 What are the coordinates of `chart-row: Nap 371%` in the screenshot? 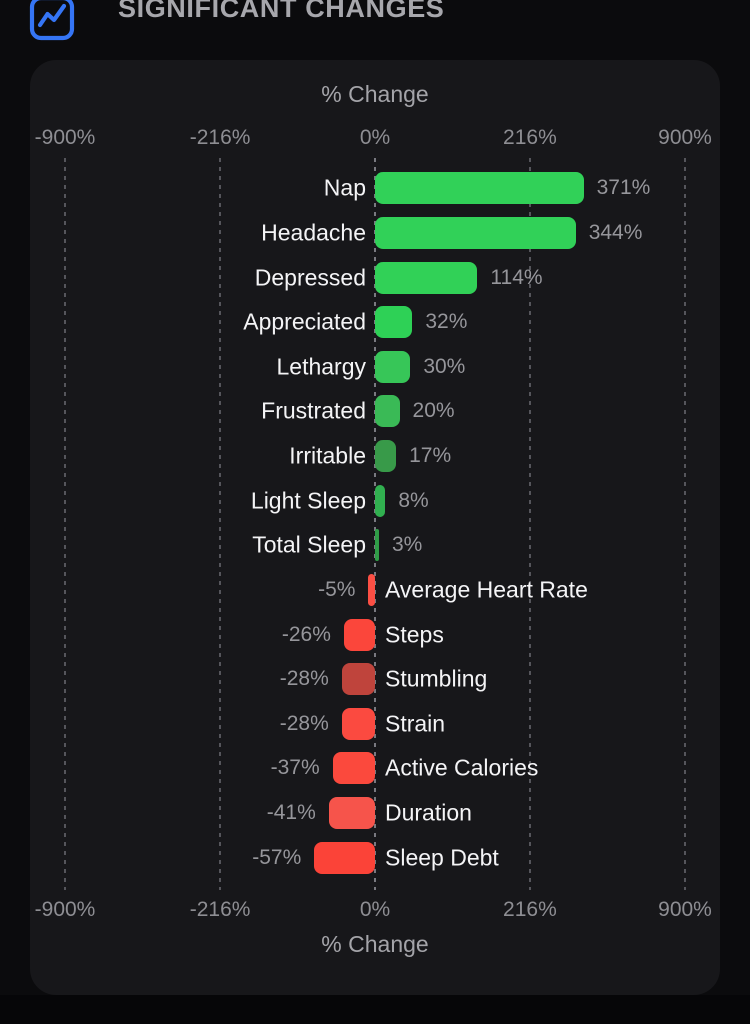 It's located at (375, 188).